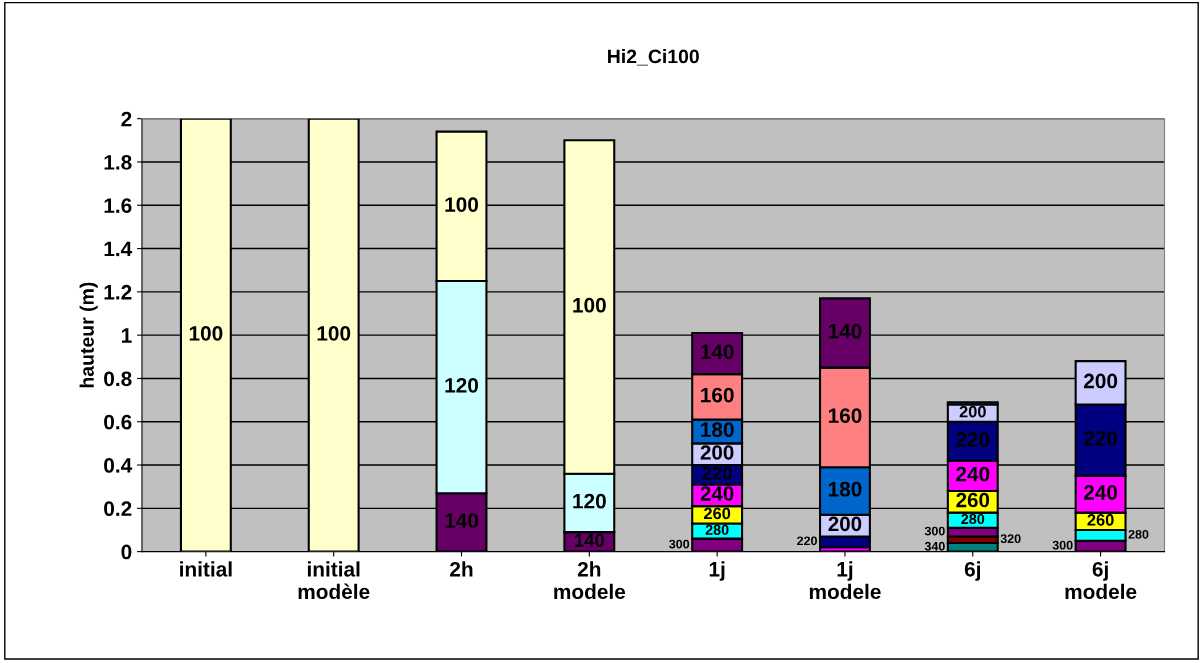 The width and height of the screenshot is (1203, 663). What do you see at coordinates (717, 571) in the screenshot?
I see `x-tick-label: 1j` at bounding box center [717, 571].